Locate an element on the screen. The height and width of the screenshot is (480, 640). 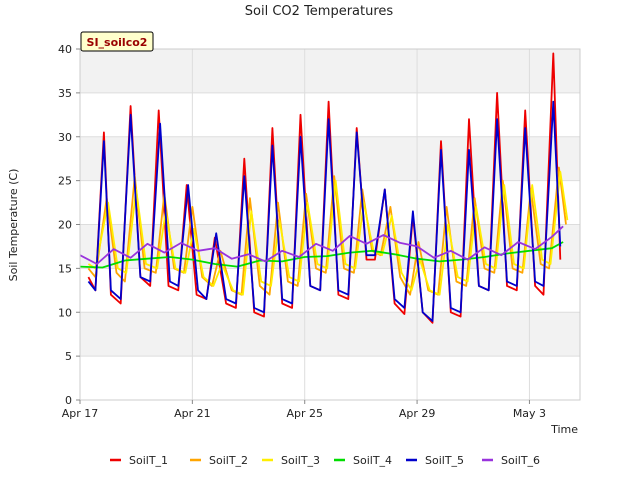
legend-label: SoilT_2 is located at coordinates (228, 460).